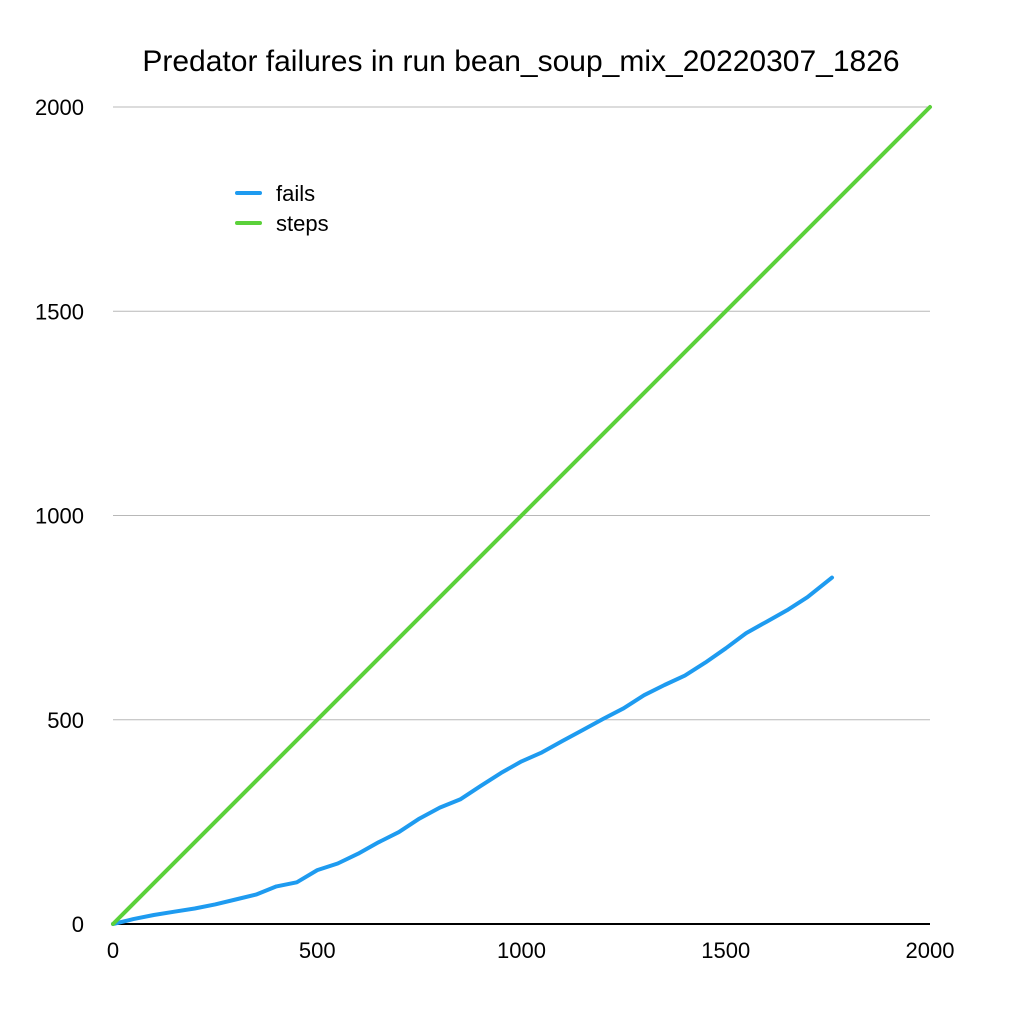  I want to click on y-tick-label: 1000, so click(59, 516).